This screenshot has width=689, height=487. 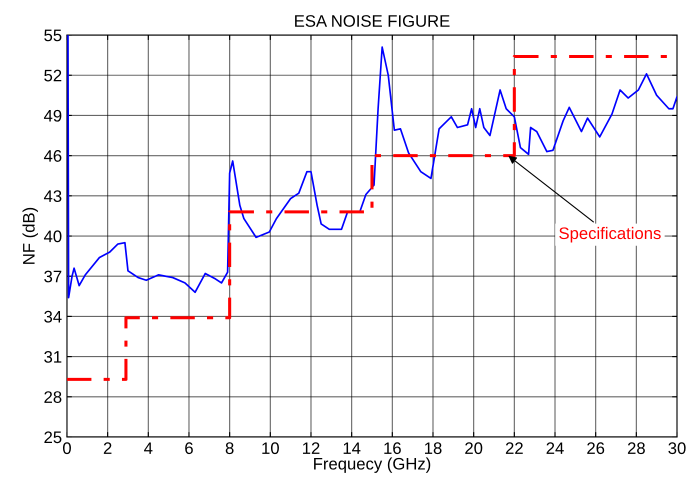 I want to click on x-axis-title: Frequecy (GHz), so click(x=372, y=465).